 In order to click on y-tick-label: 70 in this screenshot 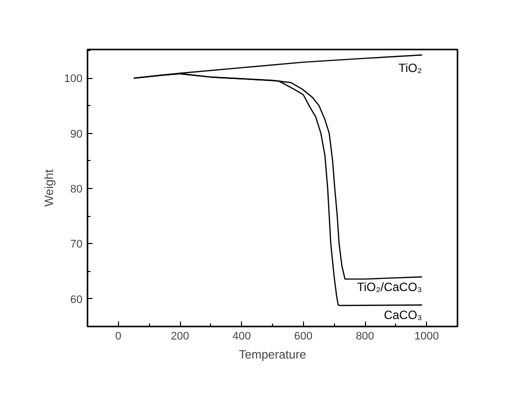, I will do `click(76, 244)`.